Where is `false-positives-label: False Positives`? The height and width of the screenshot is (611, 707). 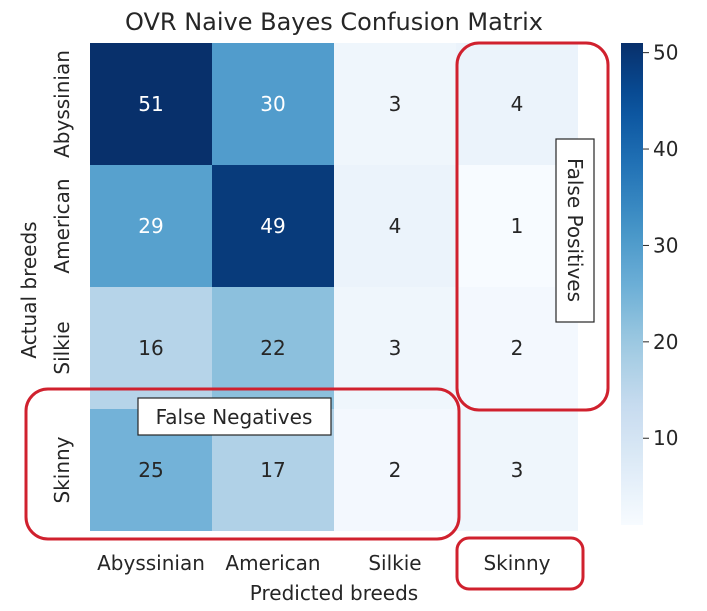 false-positives-label: False Positives is located at coordinates (575, 230).